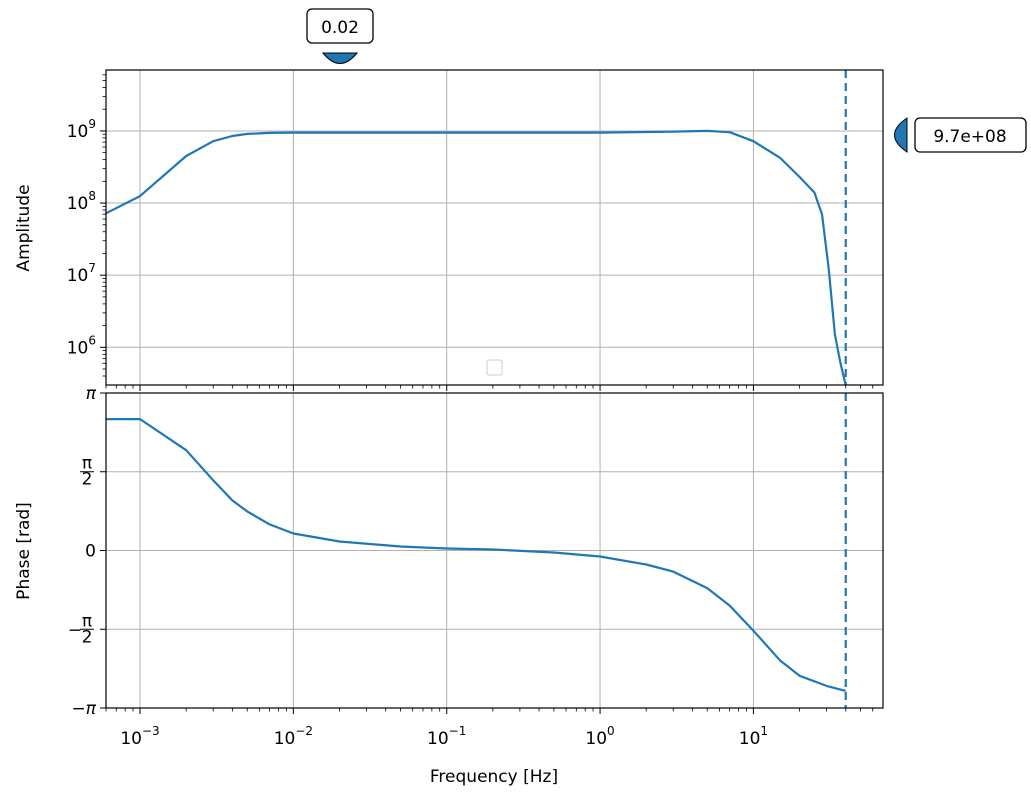 The width and height of the screenshot is (1031, 793). What do you see at coordinates (901, 135) in the screenshot?
I see `amplitude-marker-handle-icon` at bounding box center [901, 135].